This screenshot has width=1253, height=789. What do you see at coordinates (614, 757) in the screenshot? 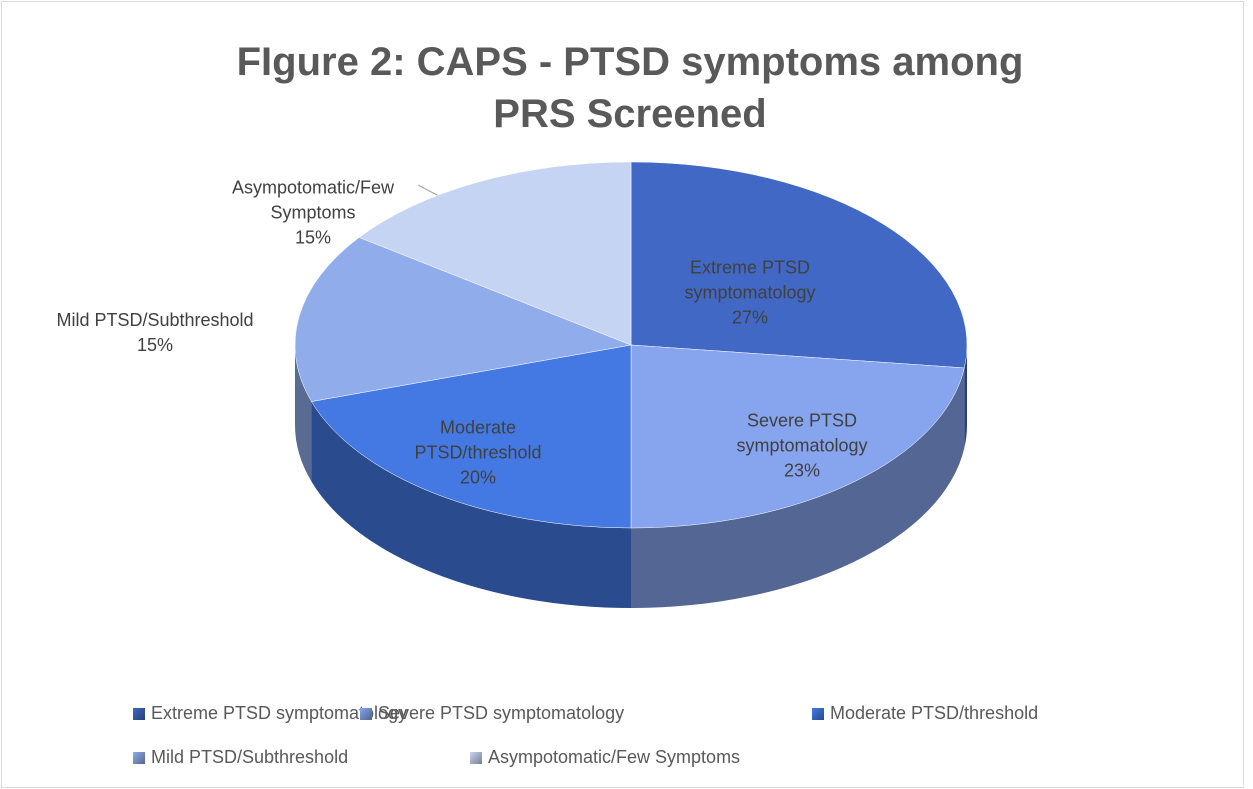
I see `legend-label: Asympotomatic/Few Symptoms` at bounding box center [614, 757].